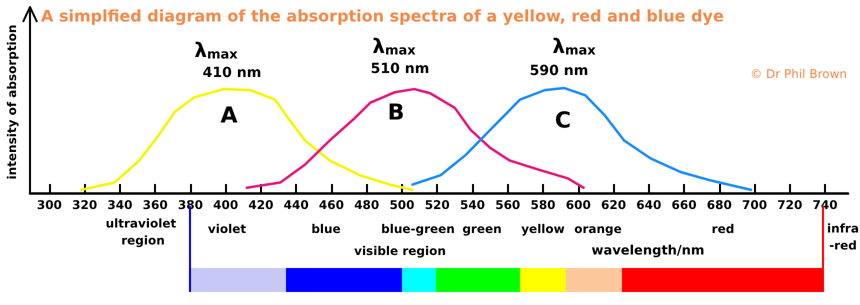  I want to click on x-tick-label: 420, so click(261, 205).